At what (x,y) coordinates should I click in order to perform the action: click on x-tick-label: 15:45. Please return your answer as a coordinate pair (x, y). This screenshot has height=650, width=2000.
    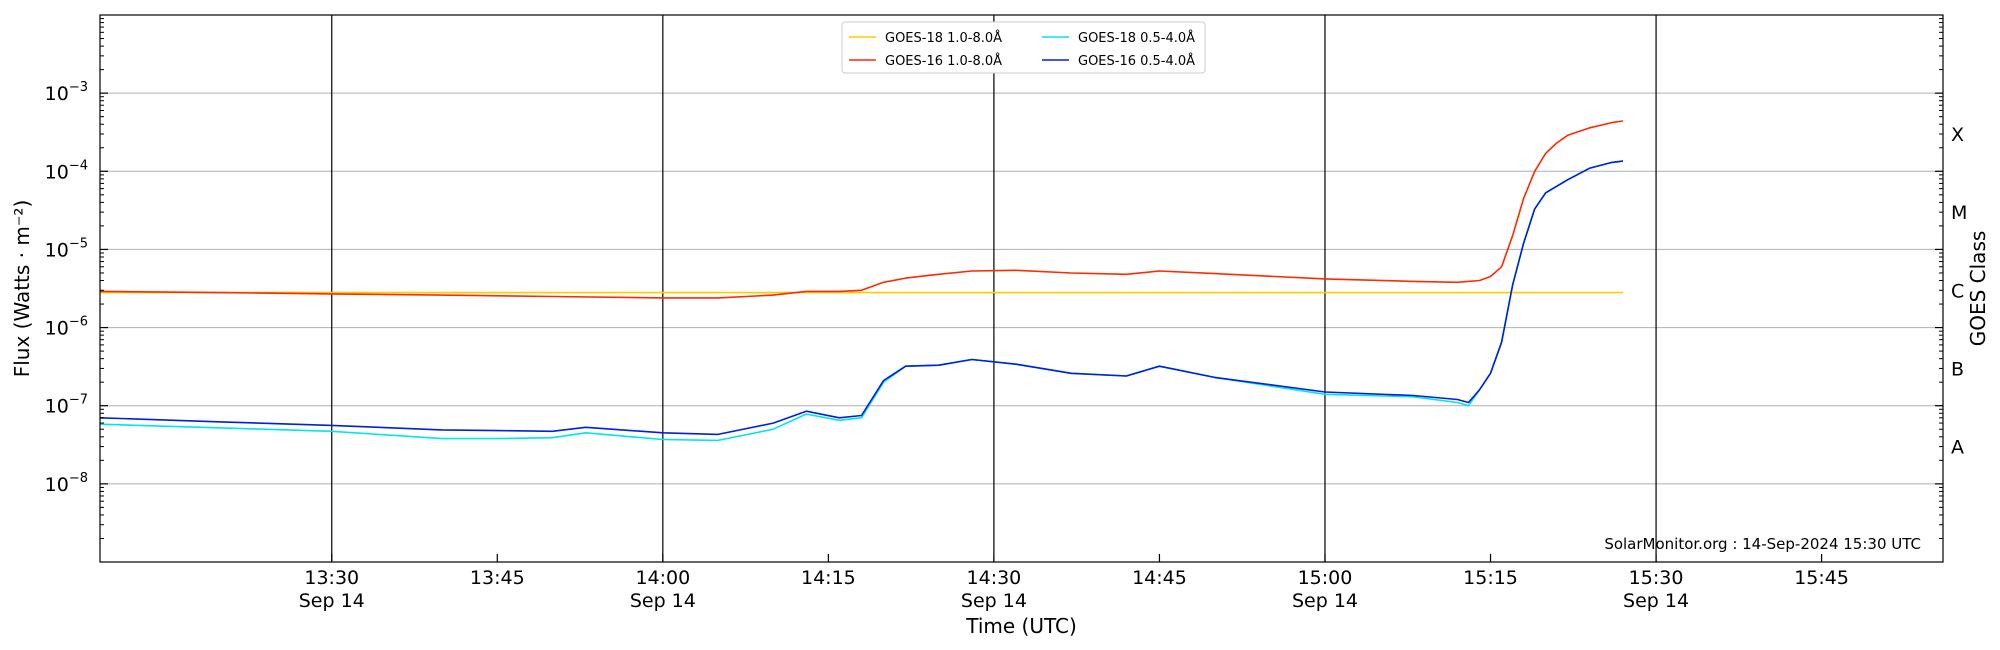
    Looking at the image, I should click on (1821, 578).